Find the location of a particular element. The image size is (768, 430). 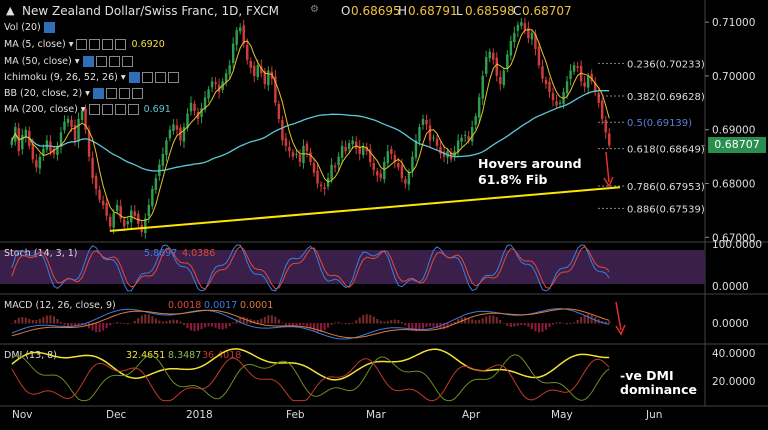

indicator-ma200-value: 0.691 is located at coordinates (157, 109).